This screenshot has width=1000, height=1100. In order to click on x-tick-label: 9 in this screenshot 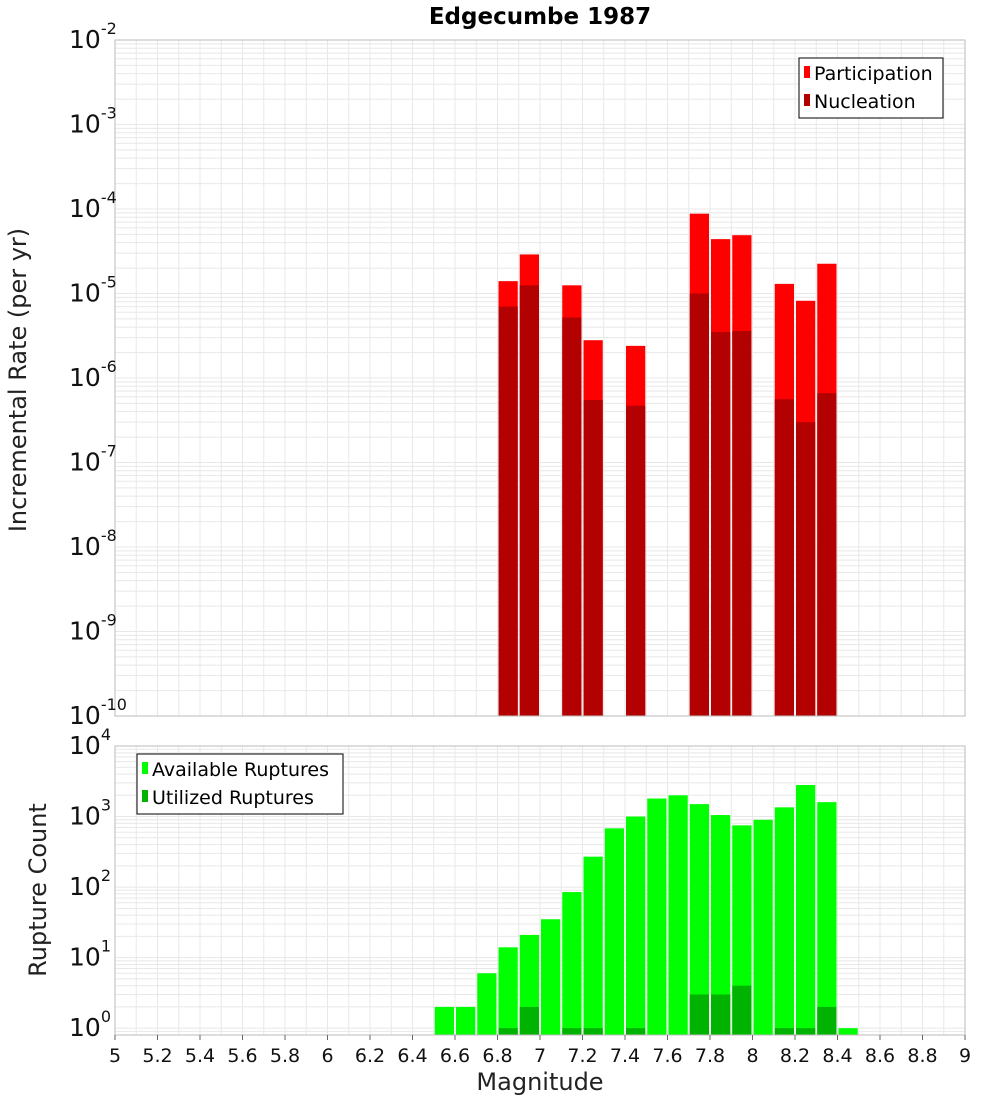, I will do `click(965, 1056)`.